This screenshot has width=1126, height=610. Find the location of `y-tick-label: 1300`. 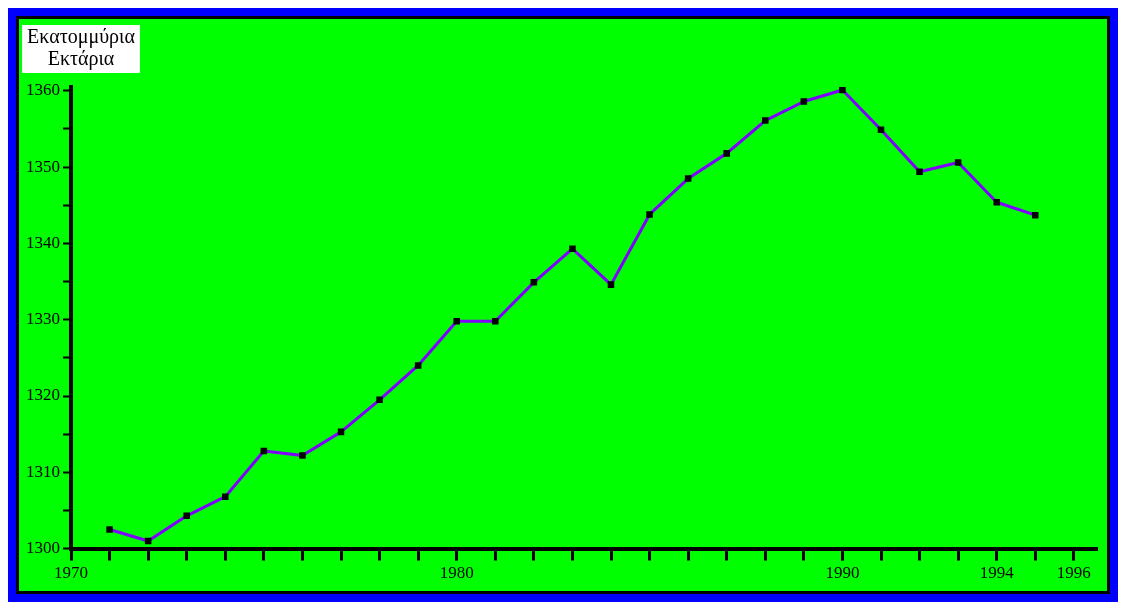

y-tick-label: 1300 is located at coordinates (43, 548).